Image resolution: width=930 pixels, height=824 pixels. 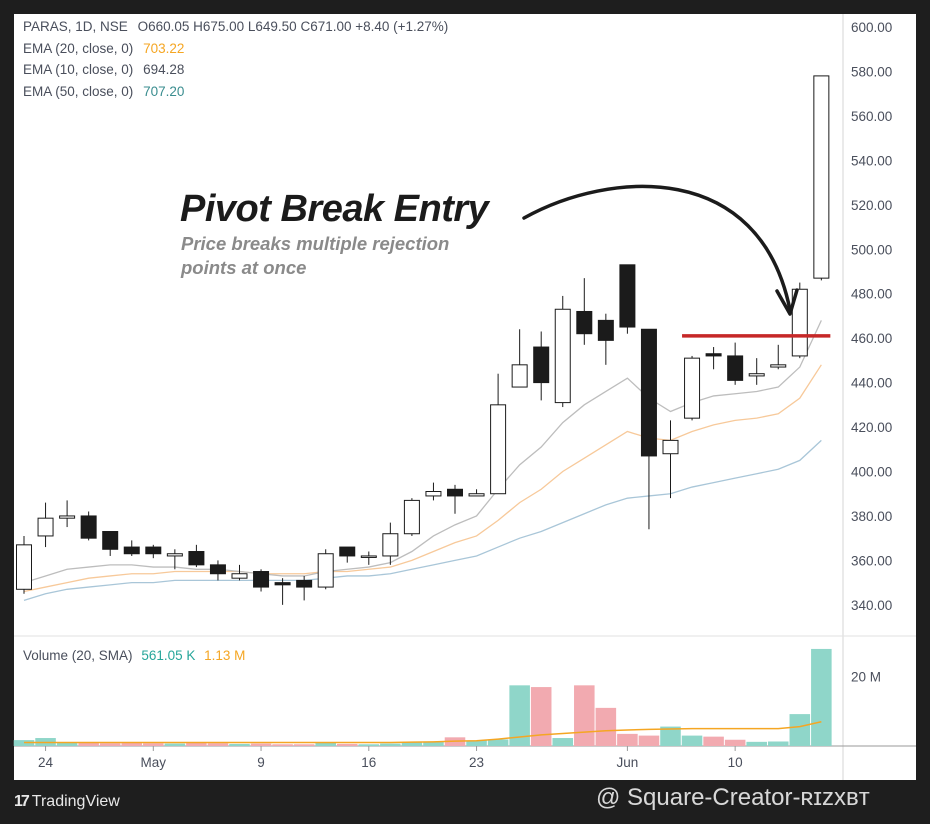 I want to click on volume-bars, so click(x=422, y=697).